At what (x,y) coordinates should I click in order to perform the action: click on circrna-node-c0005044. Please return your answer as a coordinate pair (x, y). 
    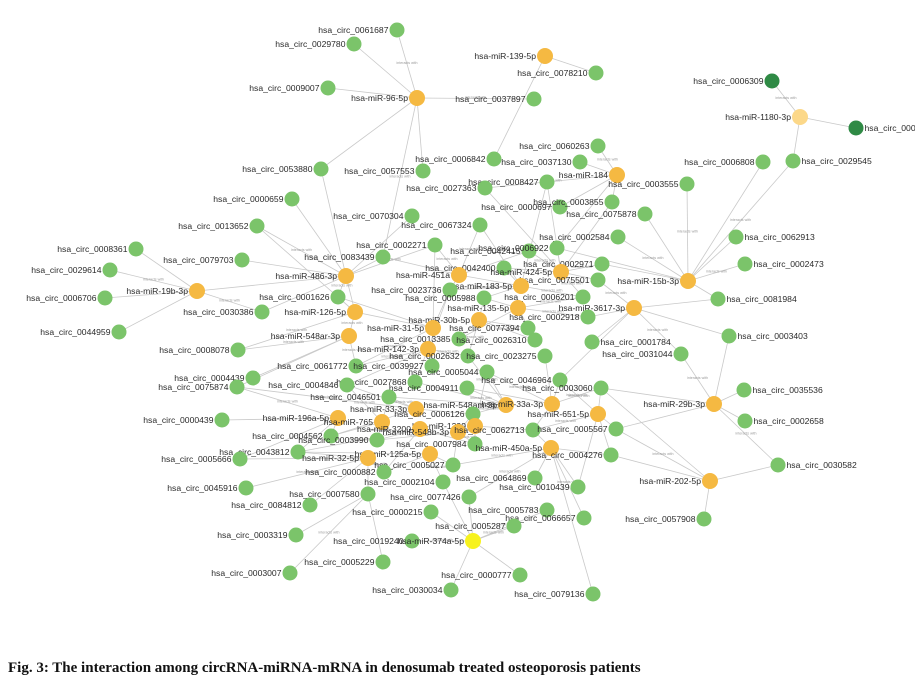
    Looking at the image, I should click on (487, 372).